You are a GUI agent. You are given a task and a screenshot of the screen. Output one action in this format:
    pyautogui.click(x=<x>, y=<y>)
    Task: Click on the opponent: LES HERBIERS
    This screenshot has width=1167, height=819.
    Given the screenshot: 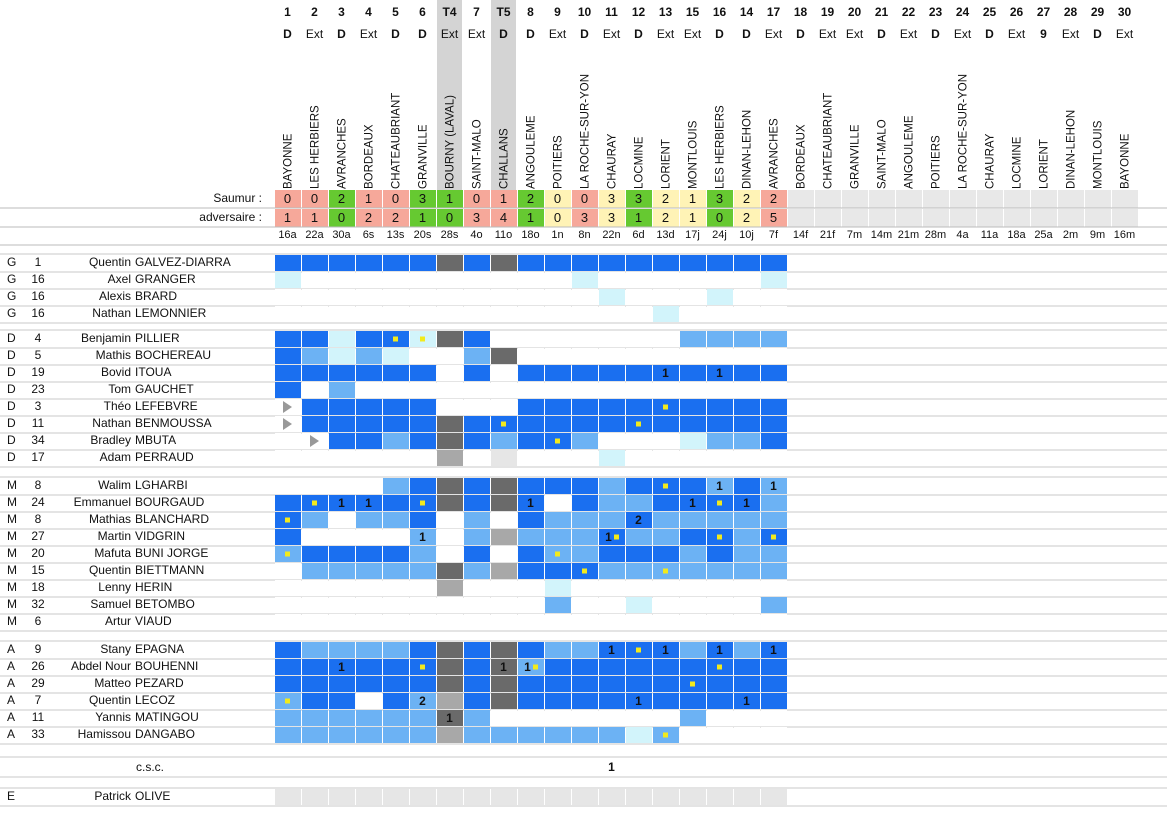 What is the action you would take?
    pyautogui.click(x=721, y=147)
    